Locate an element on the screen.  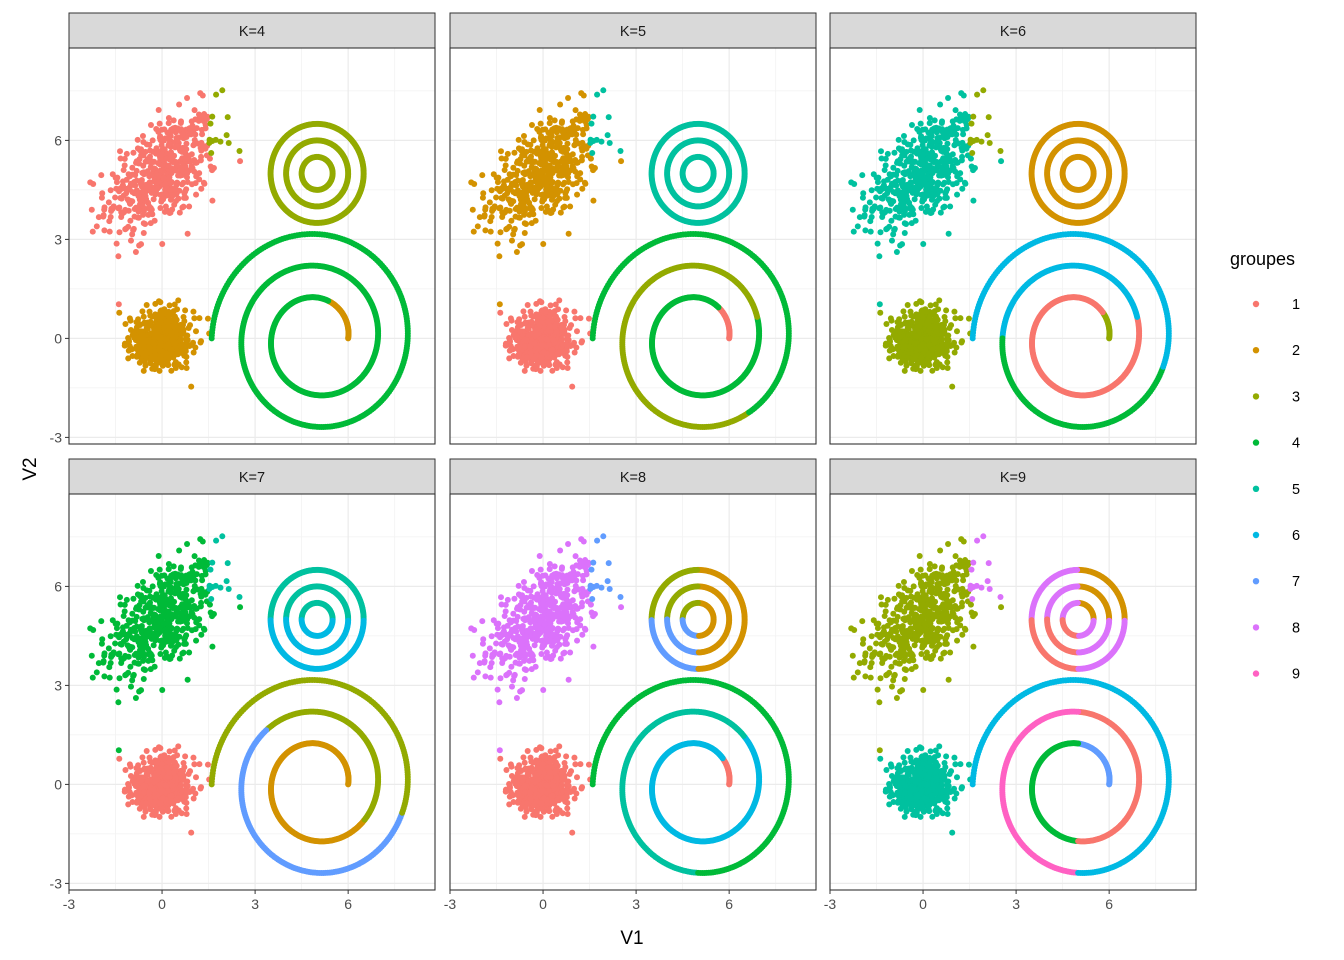
data-points is located at coordinates (249, 258).